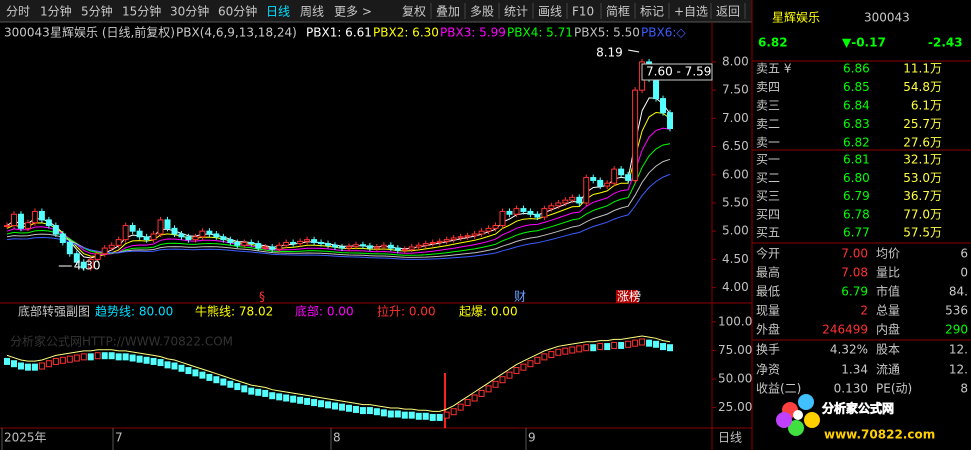 Image resolution: width=971 pixels, height=450 pixels. What do you see at coordinates (516, 12) in the screenshot?
I see `tool-button: 统计` at bounding box center [516, 12].